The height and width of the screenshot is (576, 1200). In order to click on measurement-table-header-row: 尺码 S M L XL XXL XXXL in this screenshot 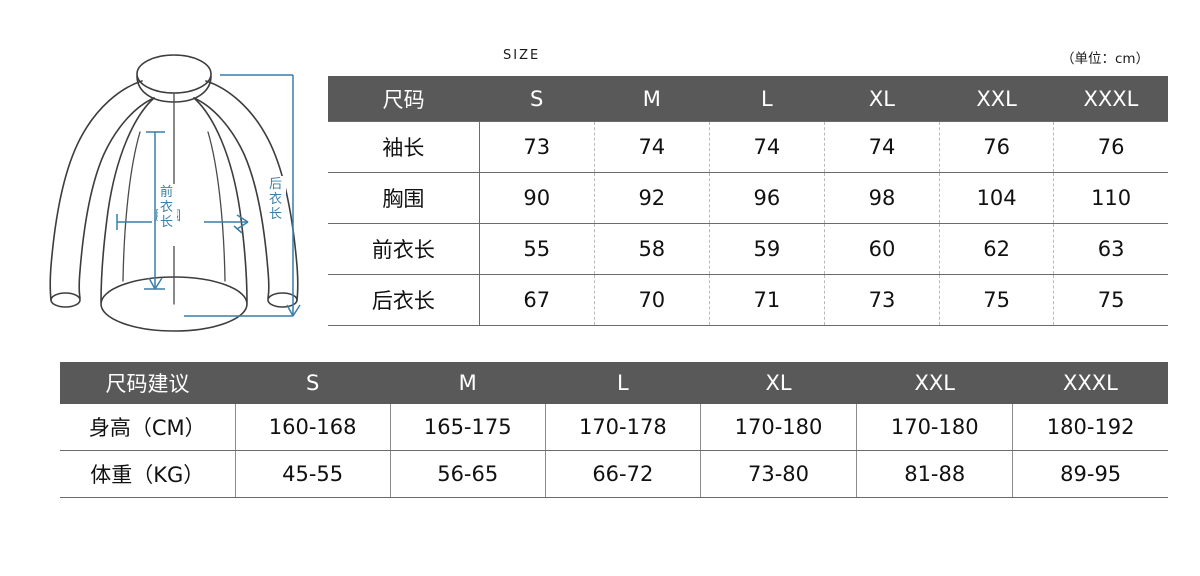, I will do `click(748, 99)`.